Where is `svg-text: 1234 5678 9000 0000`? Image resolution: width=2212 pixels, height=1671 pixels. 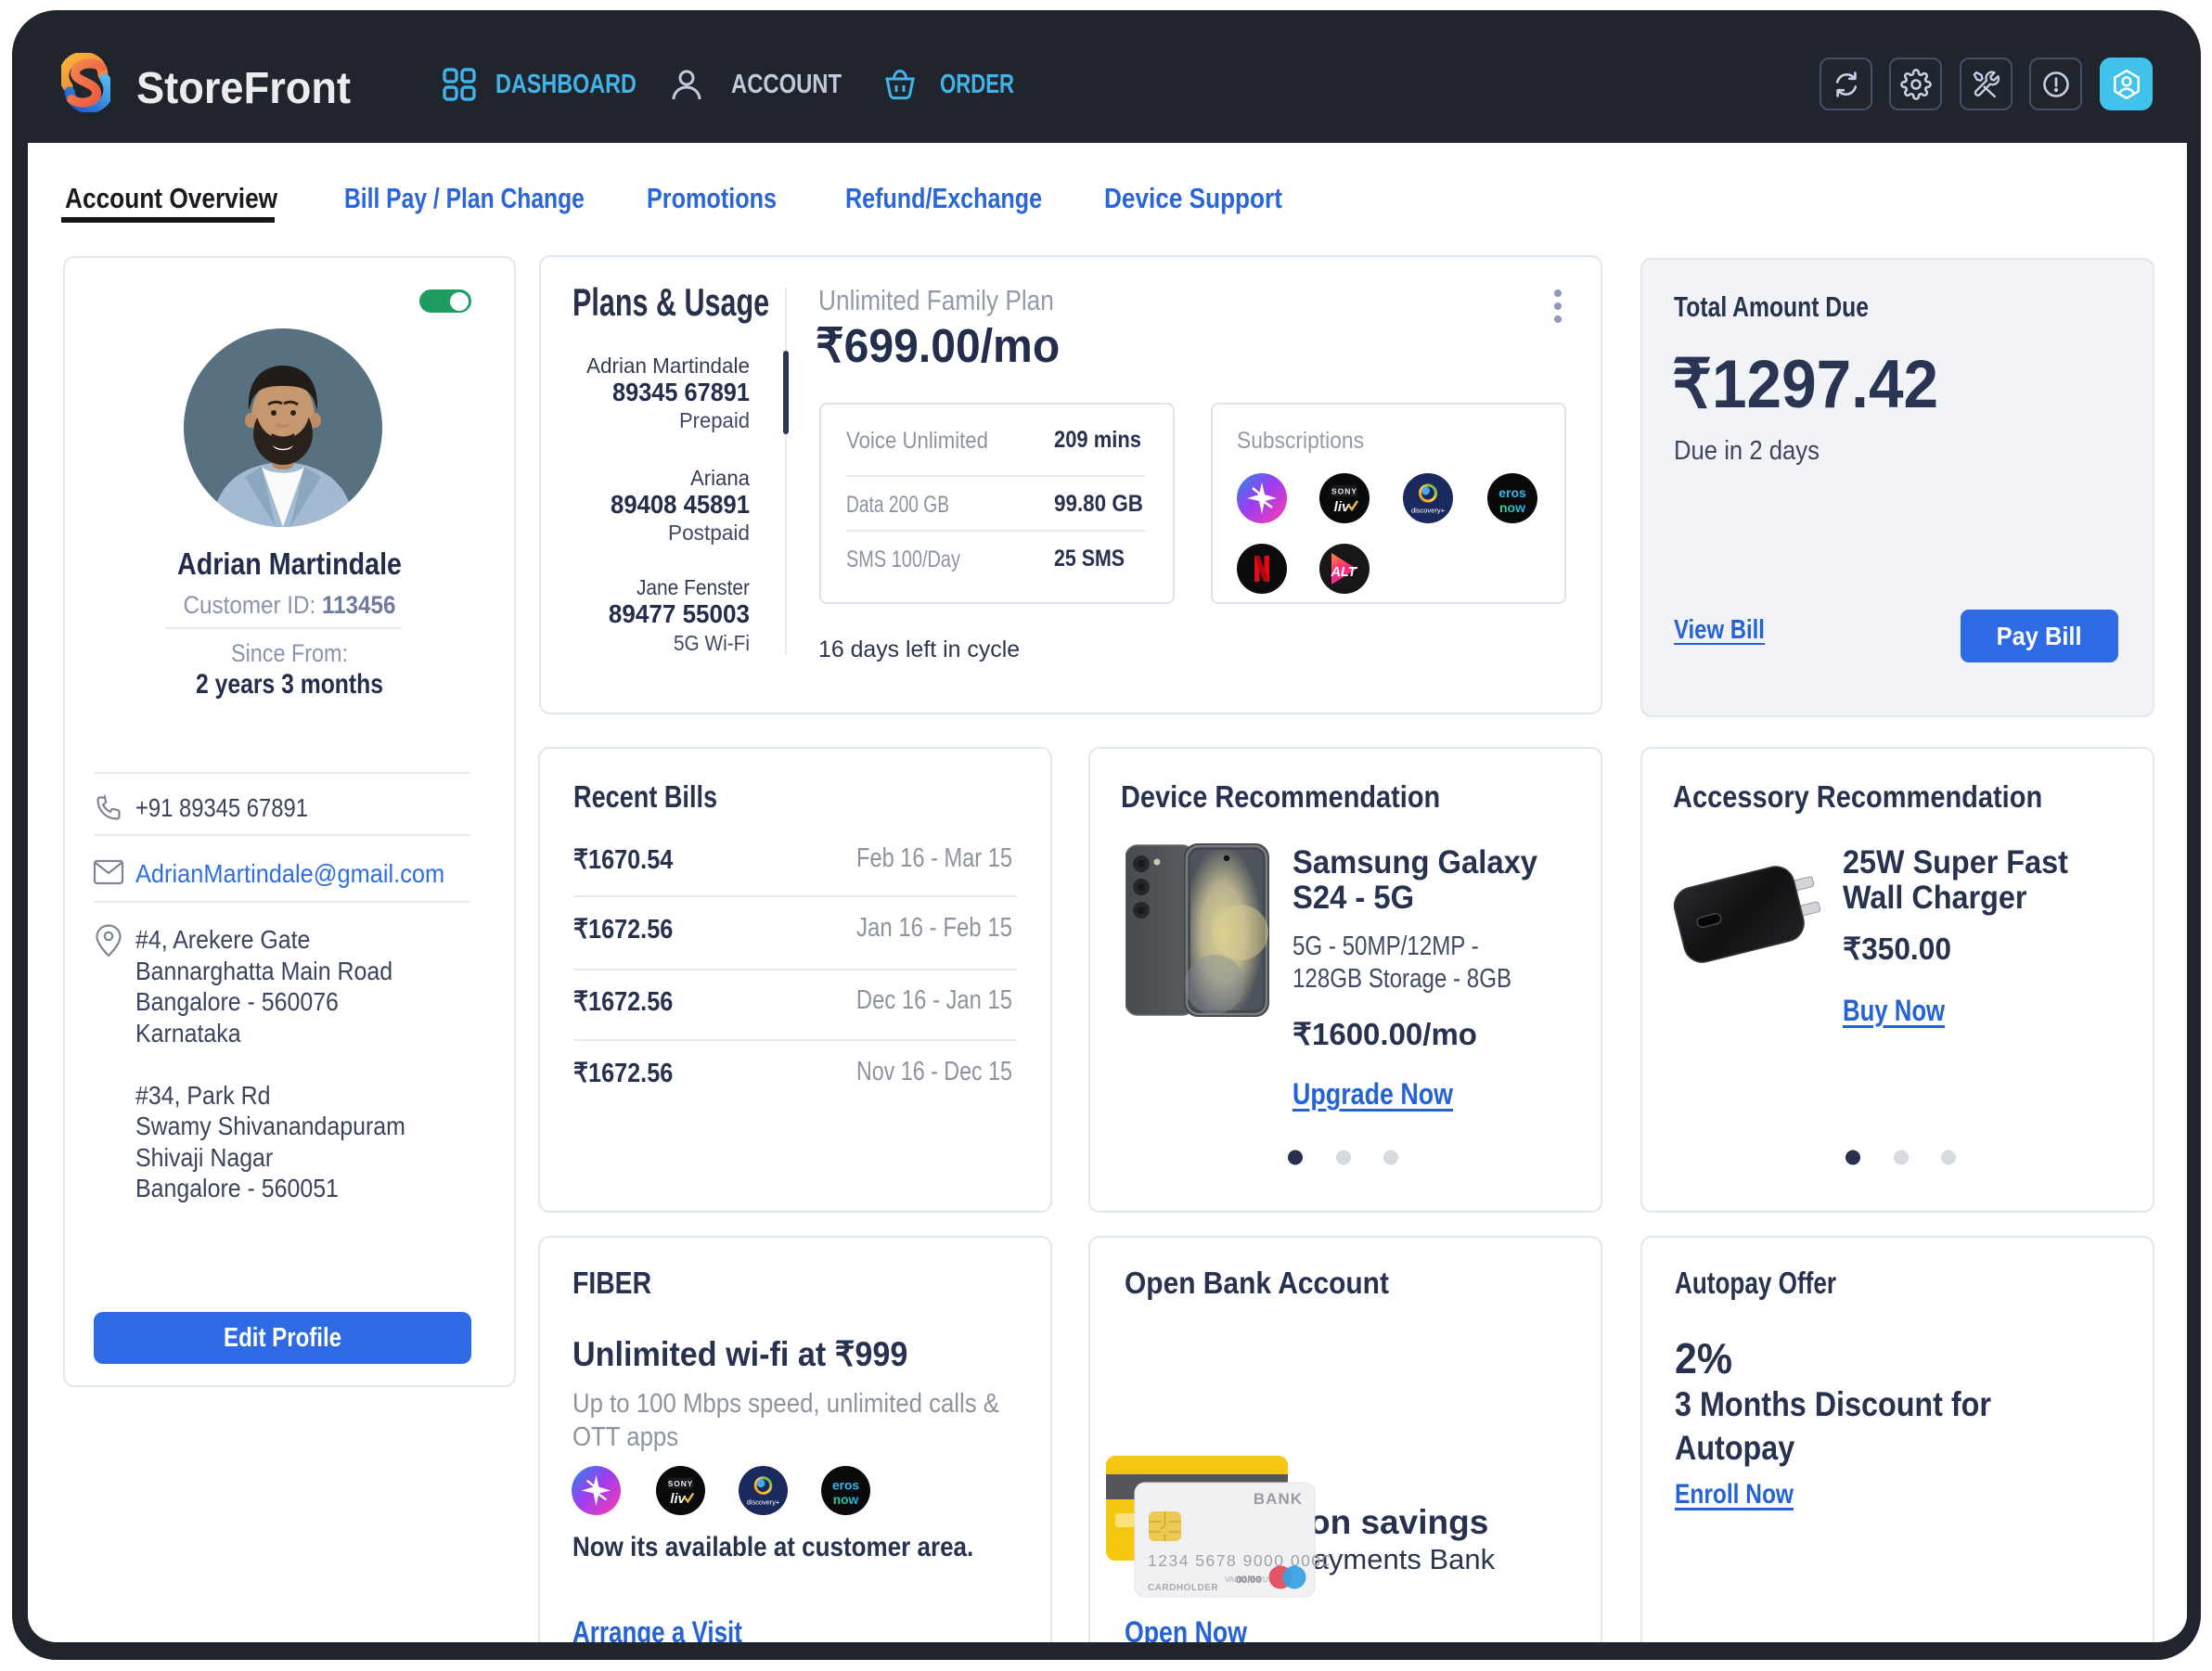
svg-text: 1234 5678 9000 0000 is located at coordinates (1238, 1560).